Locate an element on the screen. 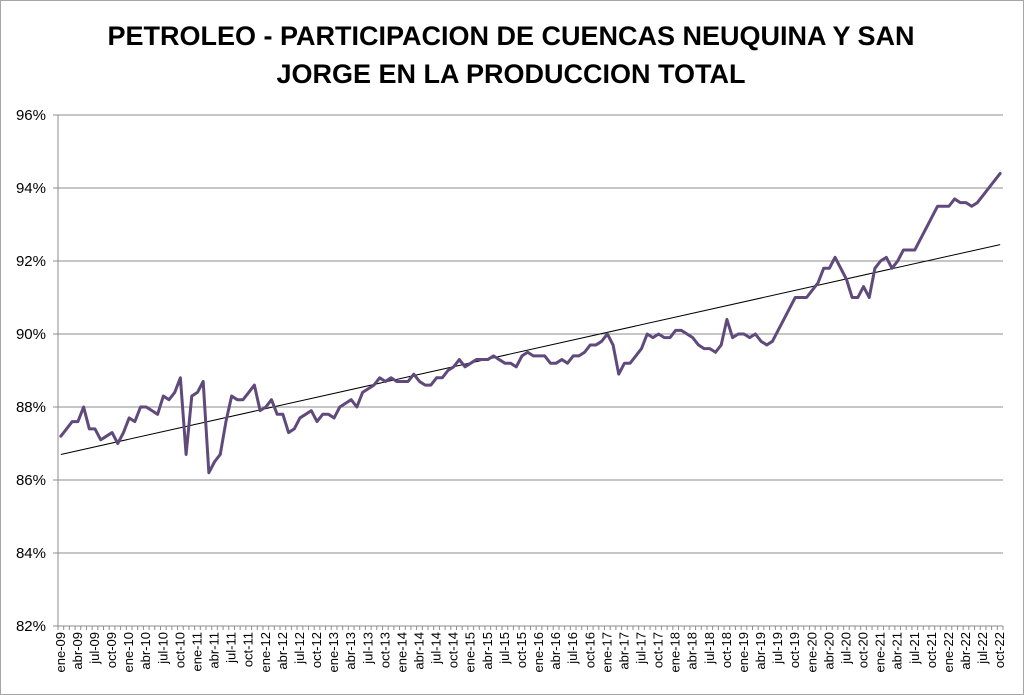  y-tick-label: 88% is located at coordinates (31, 407).